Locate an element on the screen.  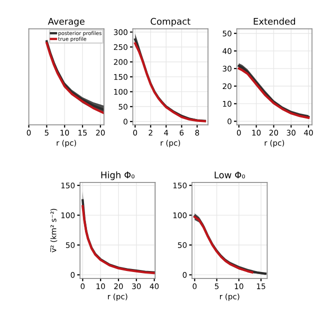
chart-title: Compact is located at coordinates (170, 22).